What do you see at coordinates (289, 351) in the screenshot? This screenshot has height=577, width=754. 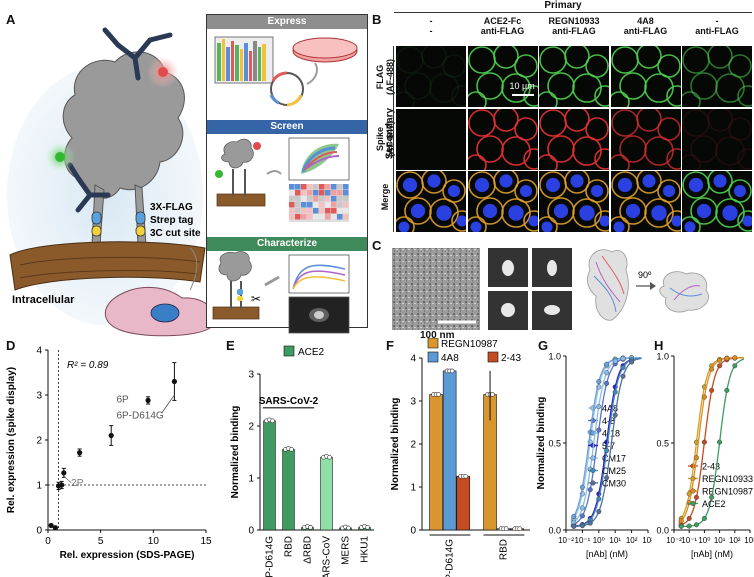 I see `legend-swatch` at bounding box center [289, 351].